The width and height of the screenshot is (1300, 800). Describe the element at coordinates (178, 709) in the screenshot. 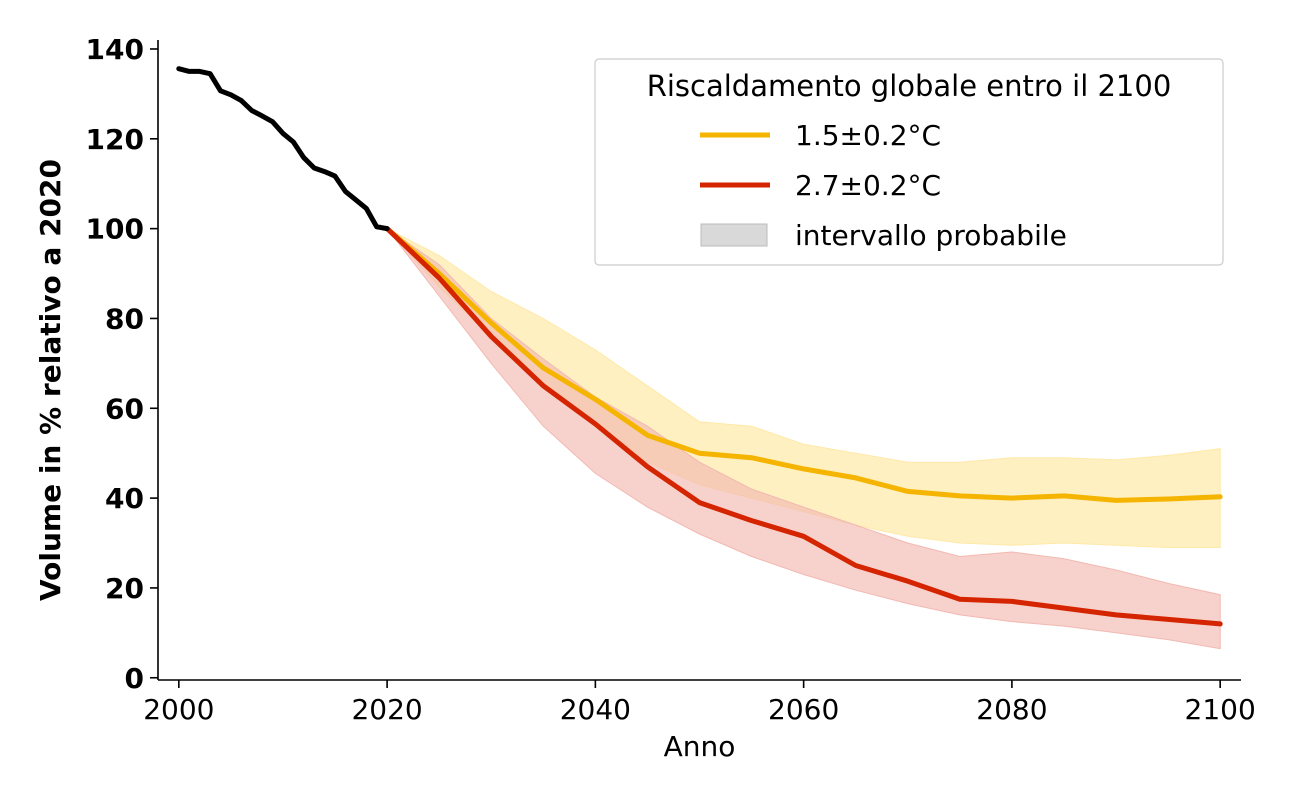

I see `x-tick-label: 2000` at that location.